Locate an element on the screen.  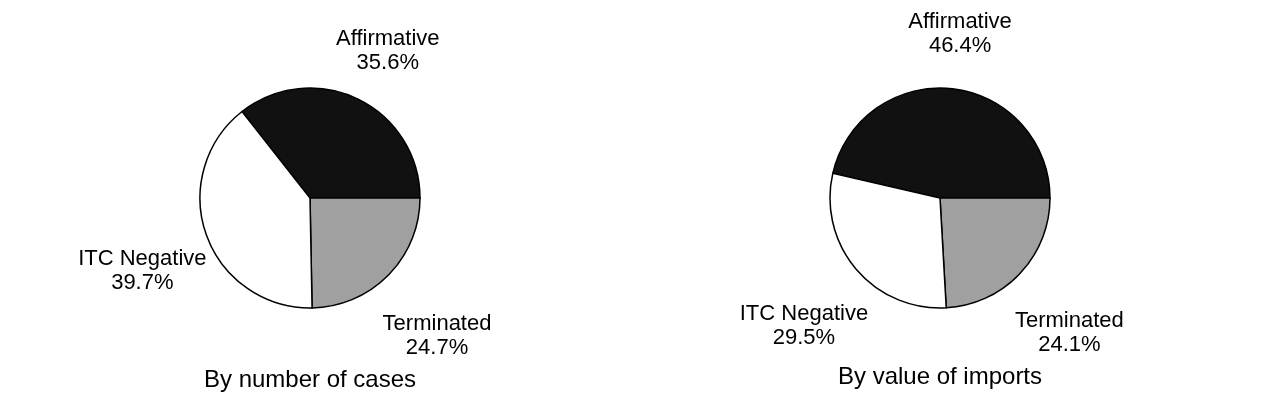
data-label: 46.4% is located at coordinates (960, 45).